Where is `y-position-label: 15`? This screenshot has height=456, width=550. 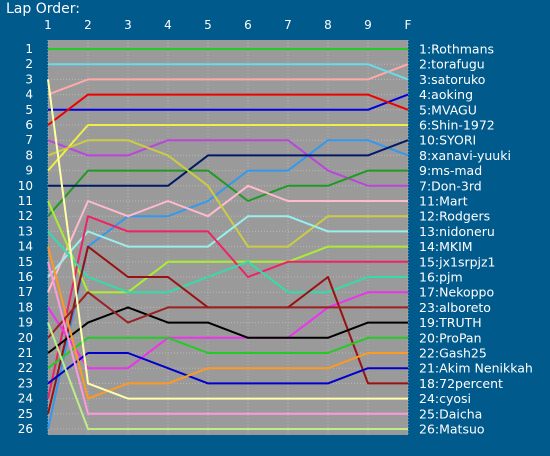 y-position-label: 15 is located at coordinates (25, 262).